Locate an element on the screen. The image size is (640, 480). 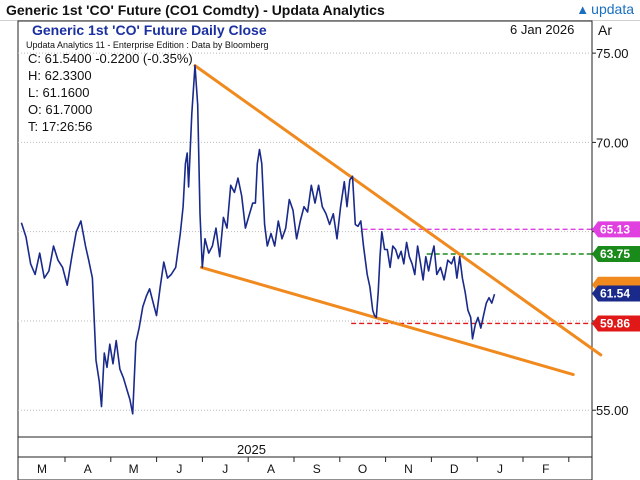
x-tick-label: D is located at coordinates (454, 469).